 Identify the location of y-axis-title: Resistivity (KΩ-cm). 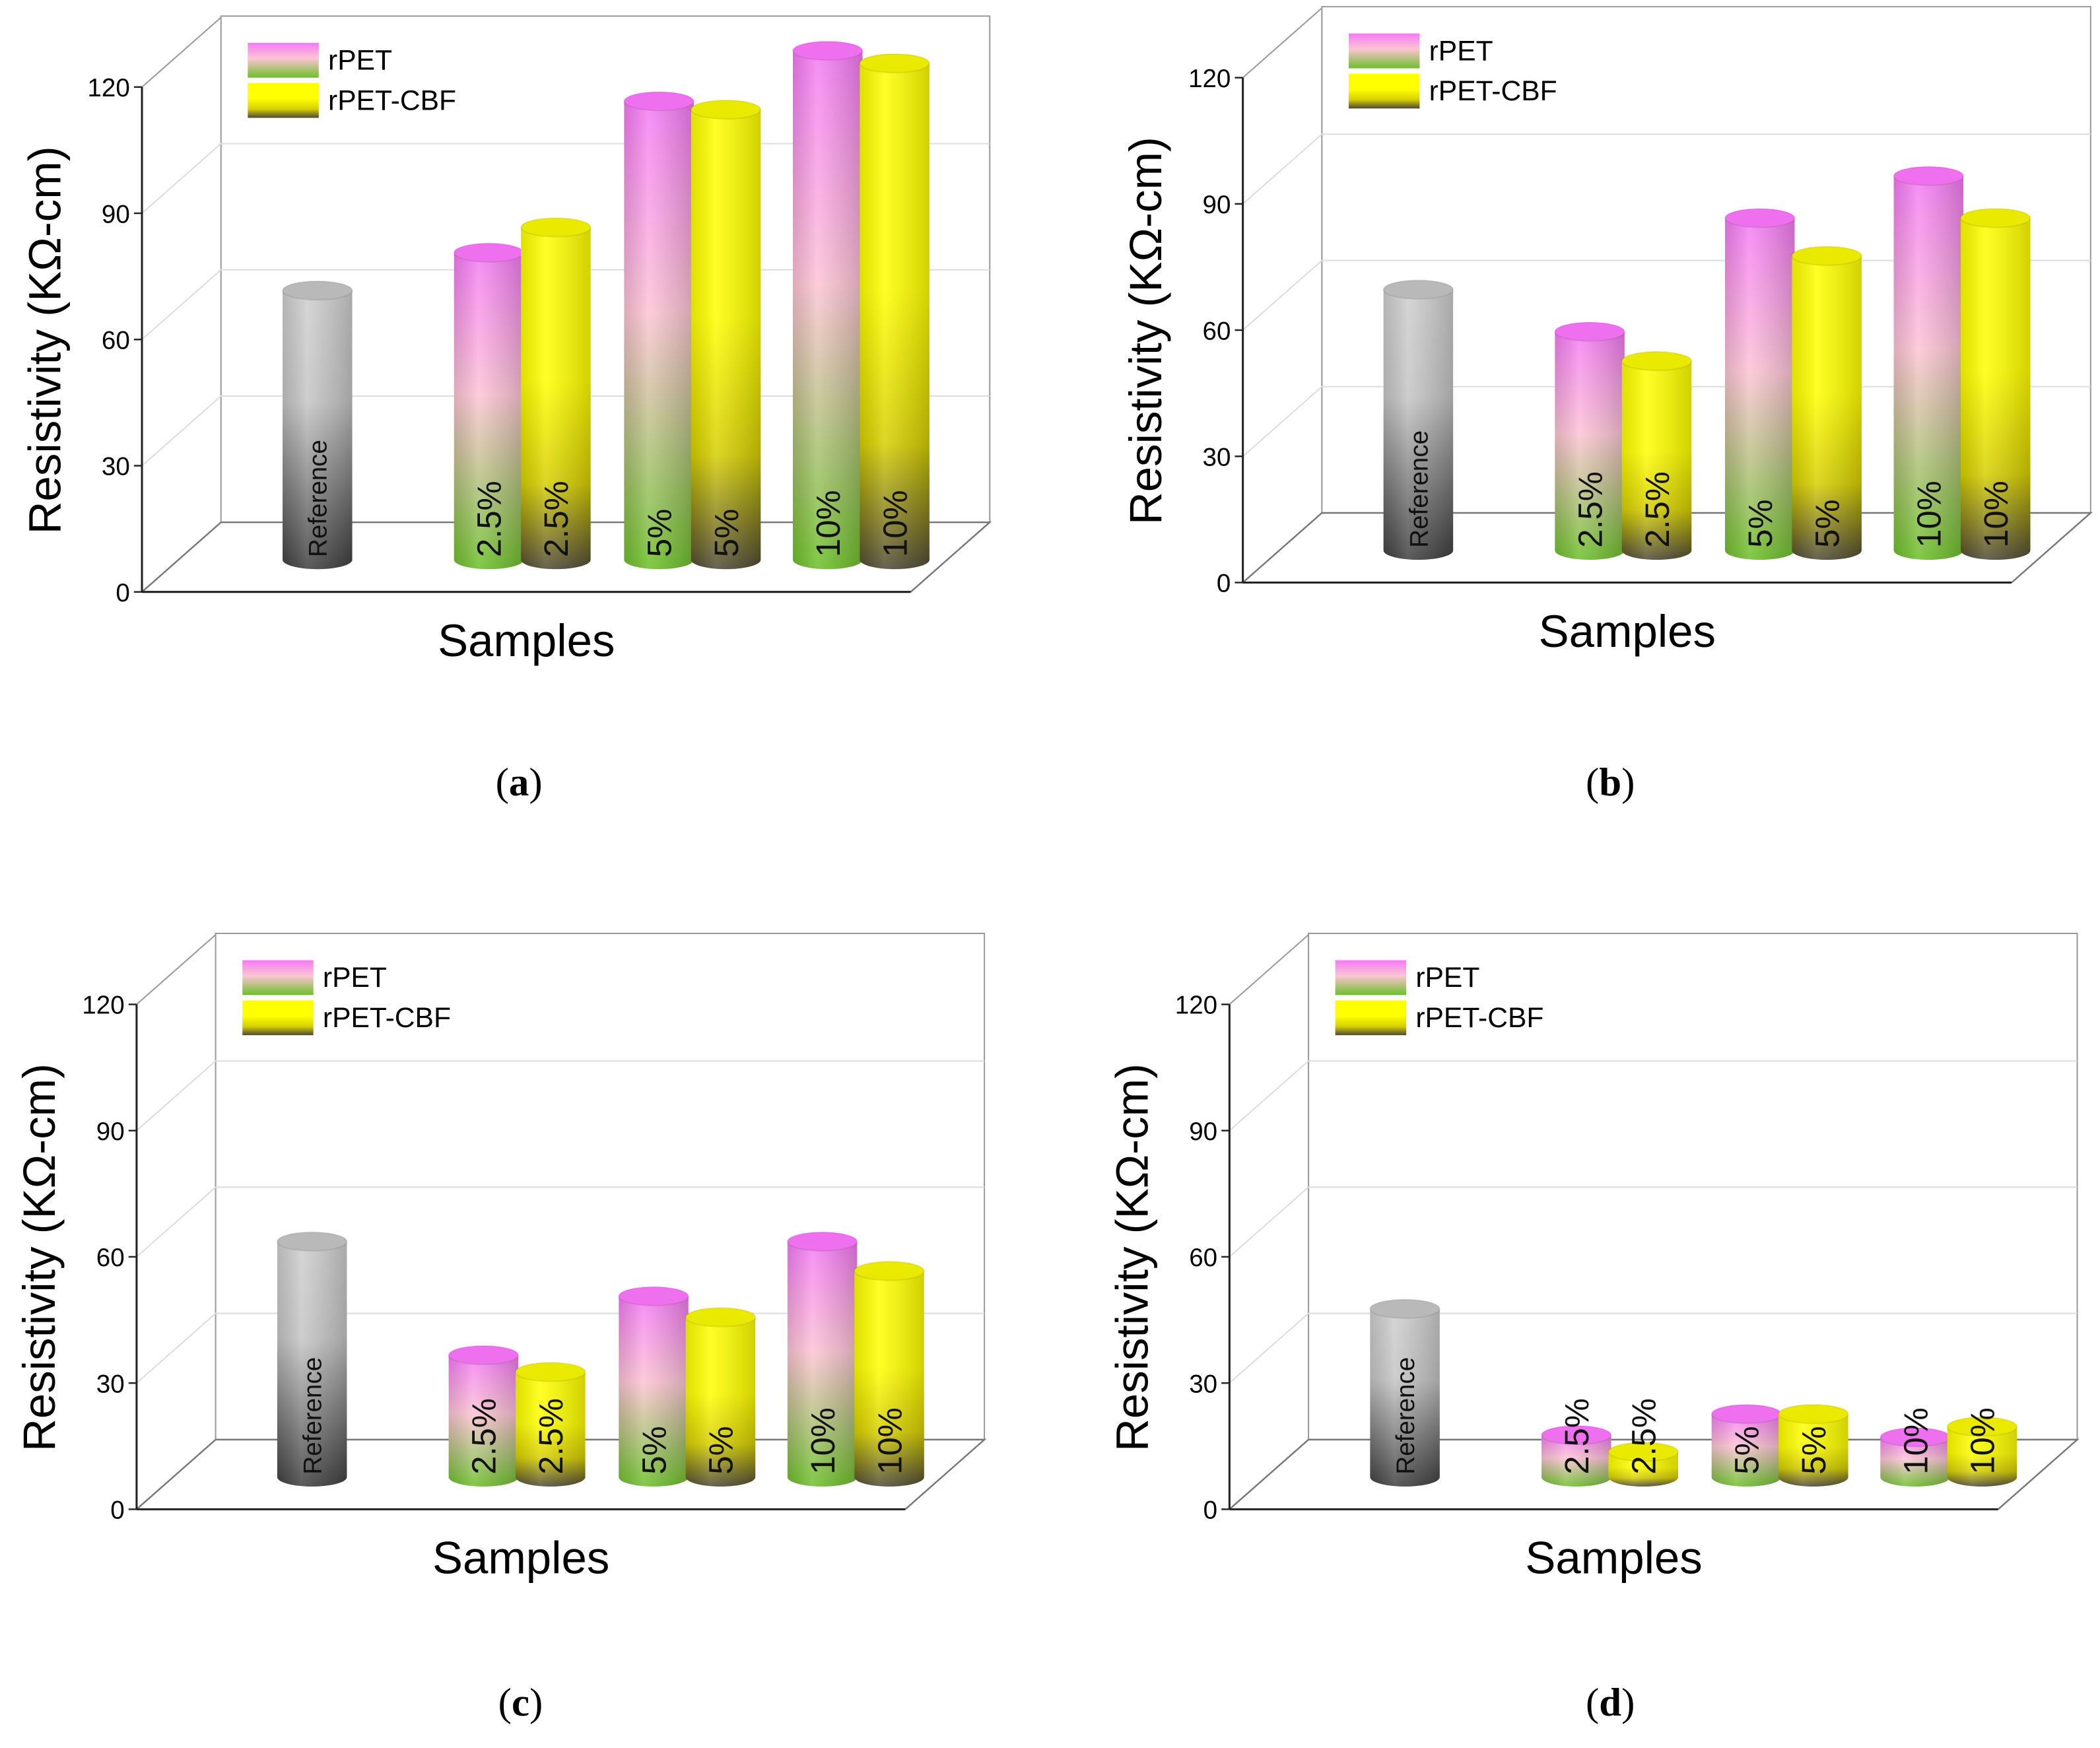
(44, 340).